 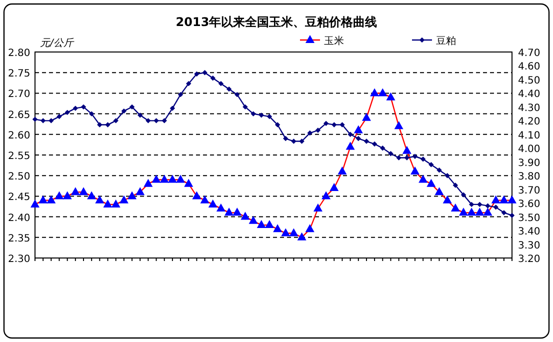 I want to click on y-tick-label: 2.80, so click(x=19, y=53).